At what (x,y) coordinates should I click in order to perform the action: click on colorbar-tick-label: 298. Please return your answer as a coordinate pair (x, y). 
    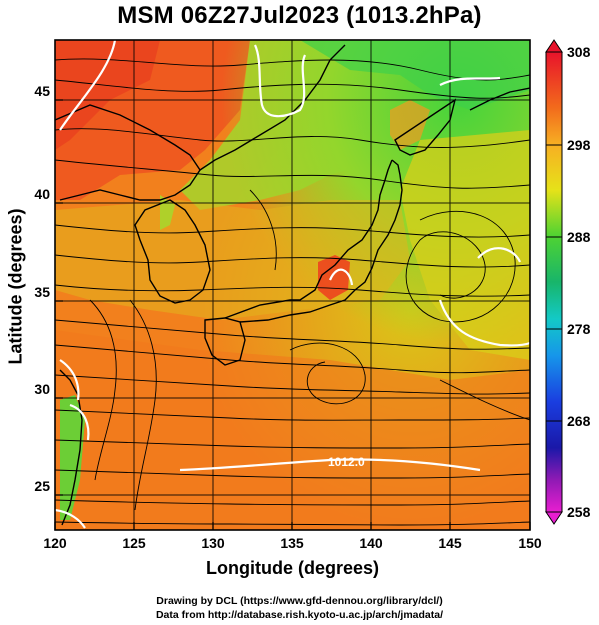
    Looking at the image, I should click on (579, 145).